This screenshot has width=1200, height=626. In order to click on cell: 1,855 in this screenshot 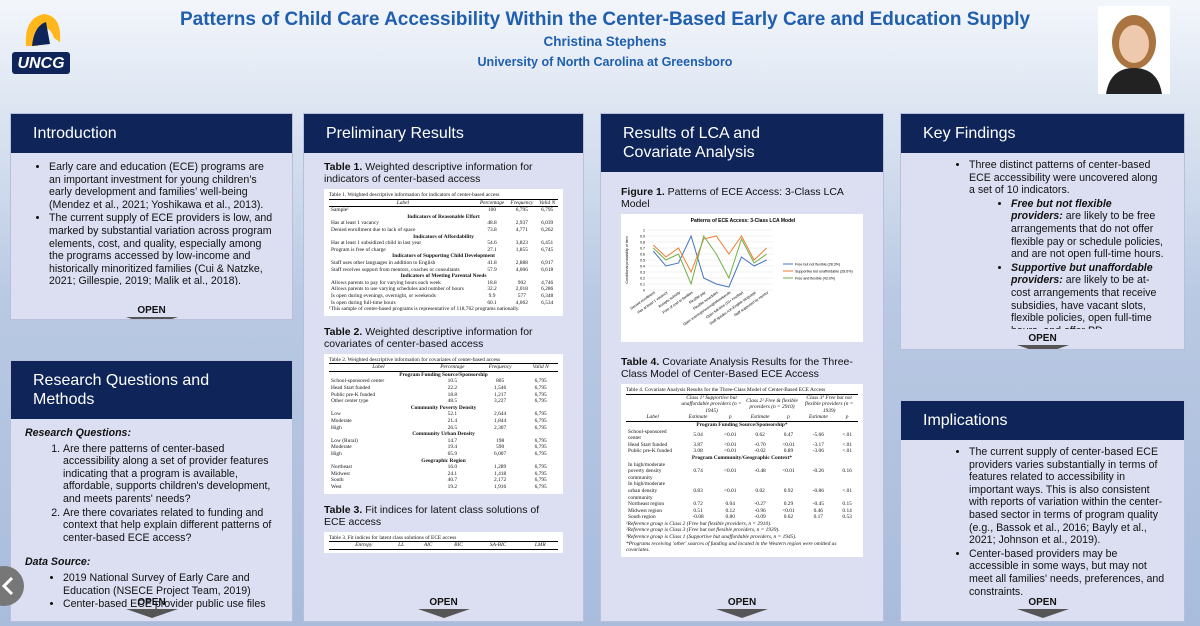, I will do `click(521, 249)`.